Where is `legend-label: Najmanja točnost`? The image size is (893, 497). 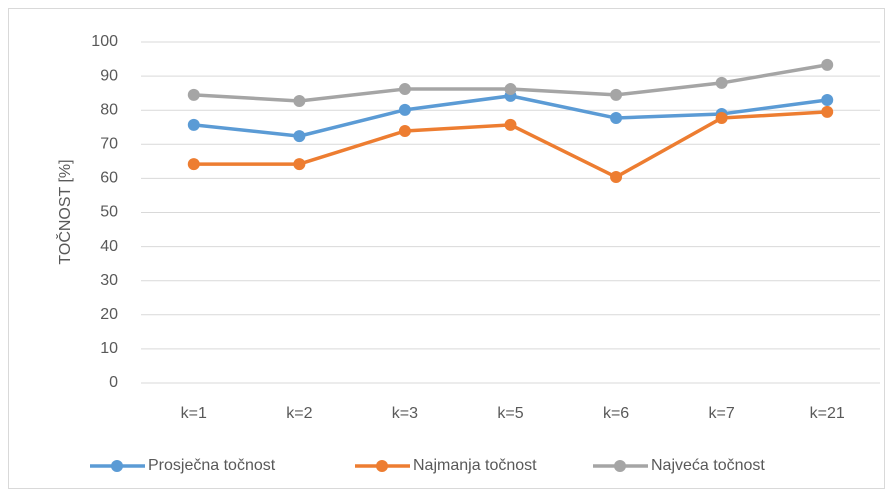
legend-label: Najmanja točnost is located at coordinates (475, 465).